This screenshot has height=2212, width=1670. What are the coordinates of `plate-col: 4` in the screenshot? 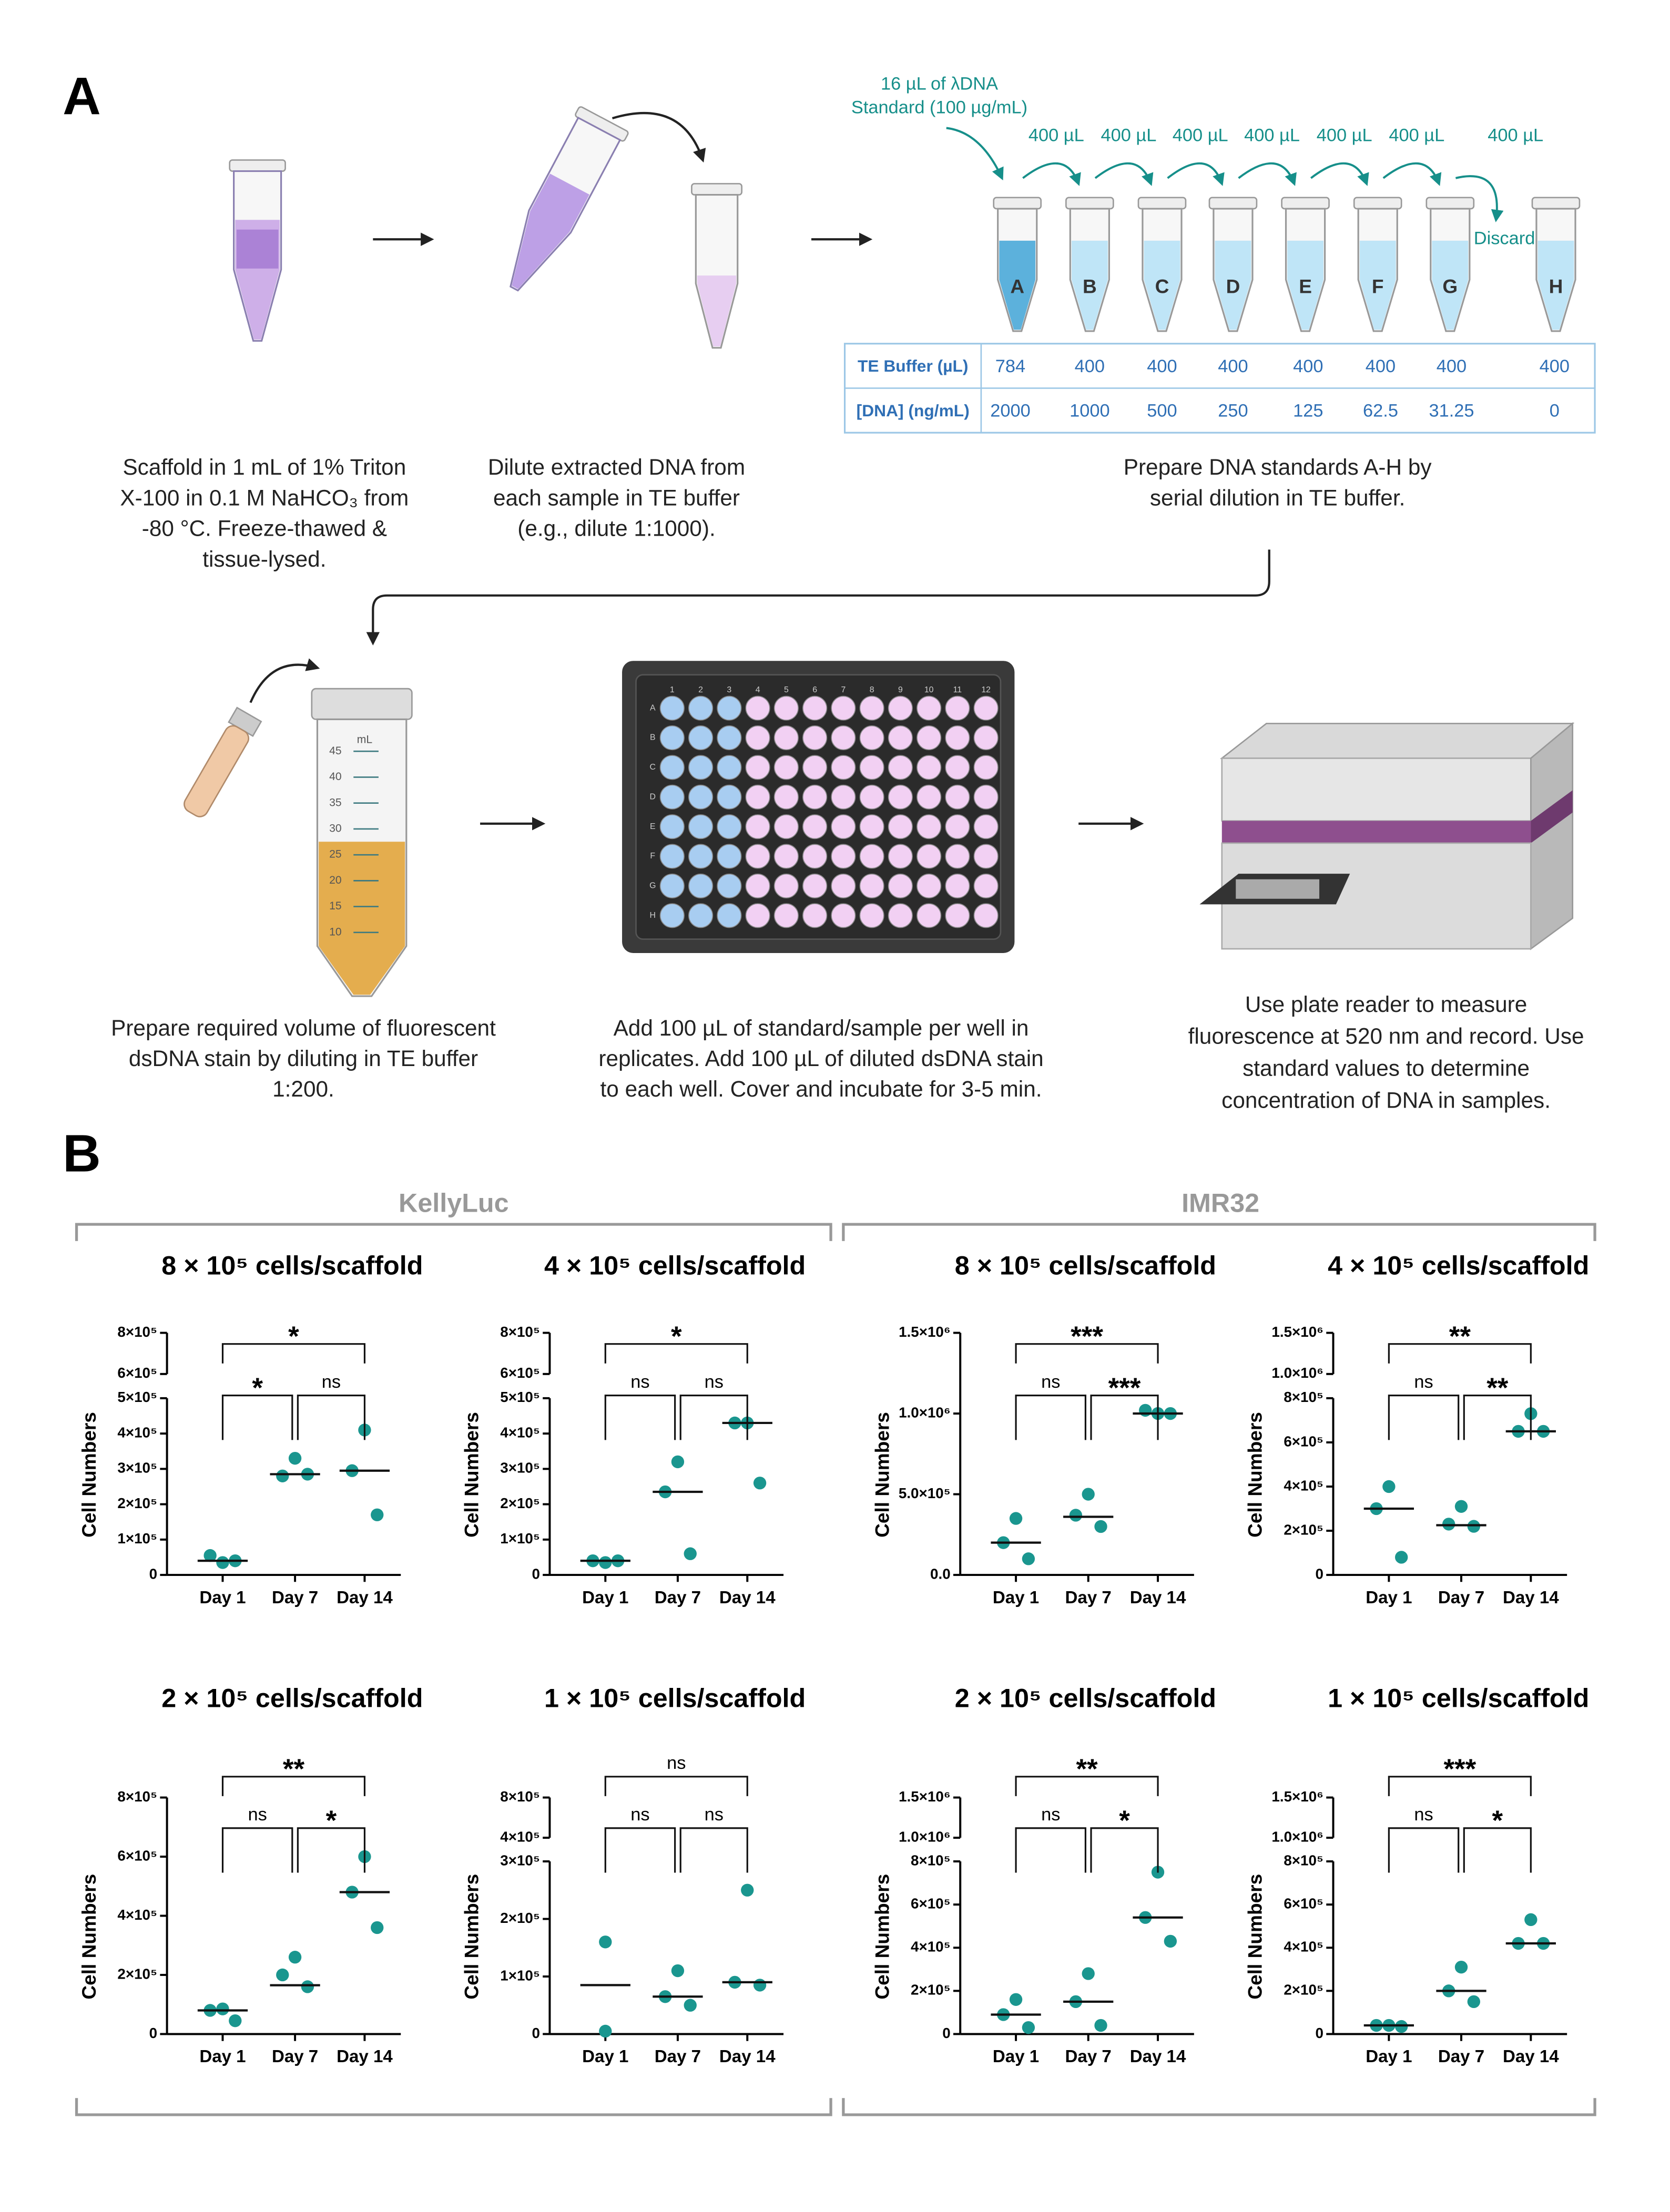 It's located at (758, 689).